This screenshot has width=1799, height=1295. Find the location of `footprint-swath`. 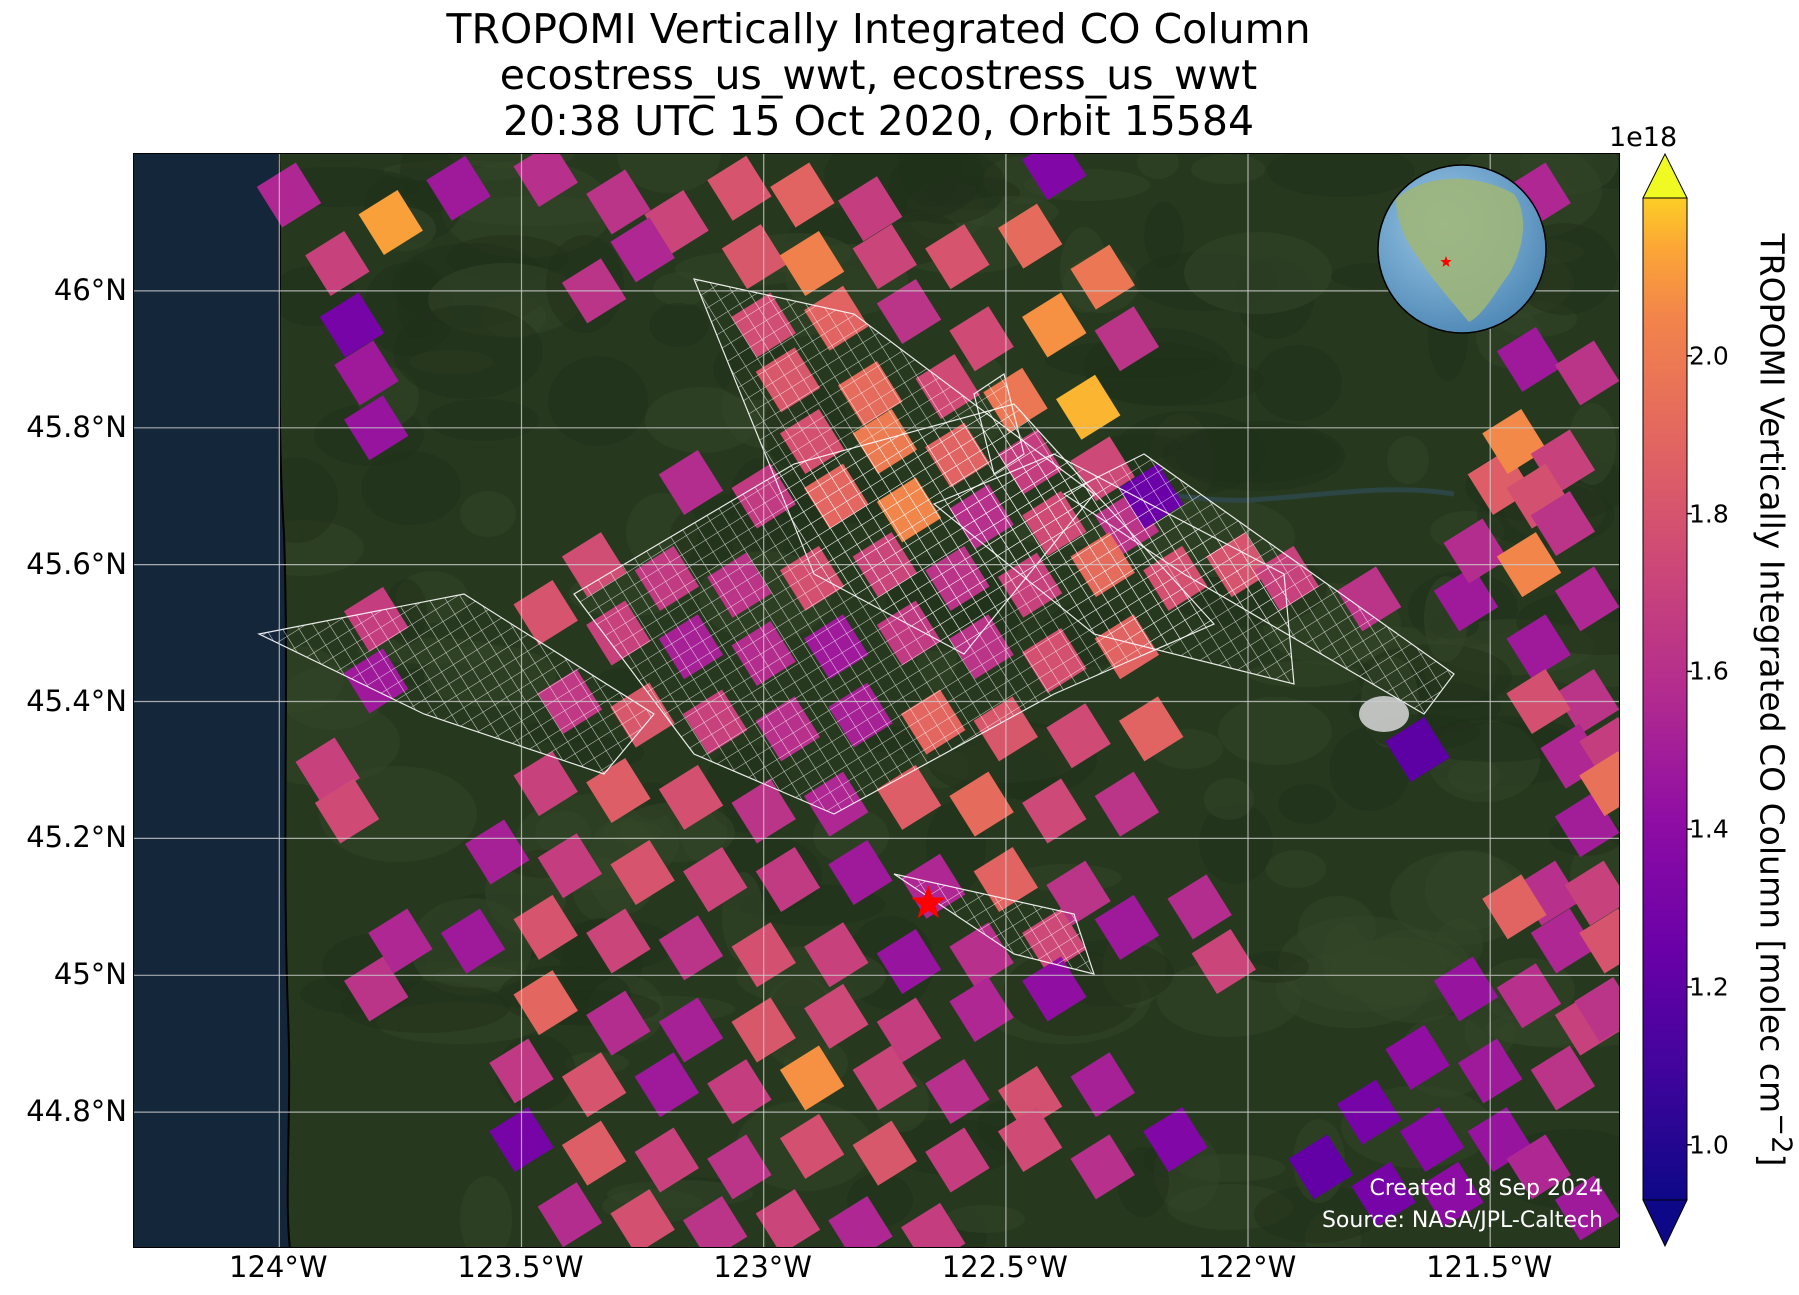

footprint-swath is located at coordinates (456, 684).